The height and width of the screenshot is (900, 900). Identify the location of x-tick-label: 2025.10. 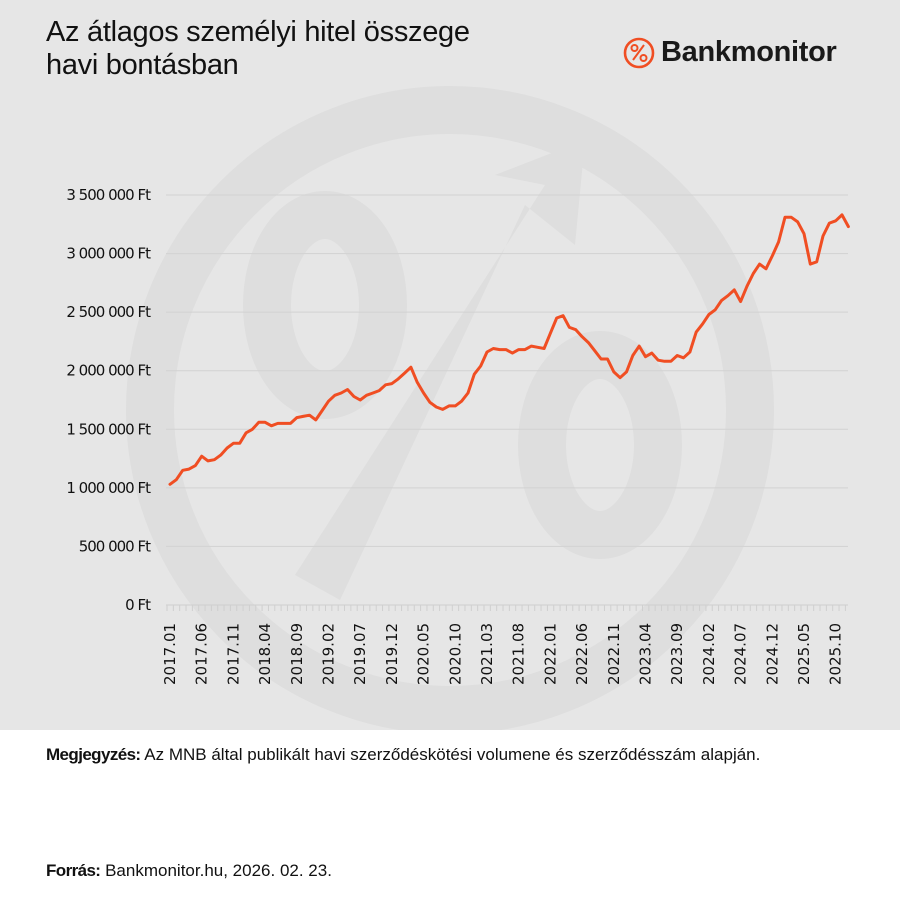
(836, 654).